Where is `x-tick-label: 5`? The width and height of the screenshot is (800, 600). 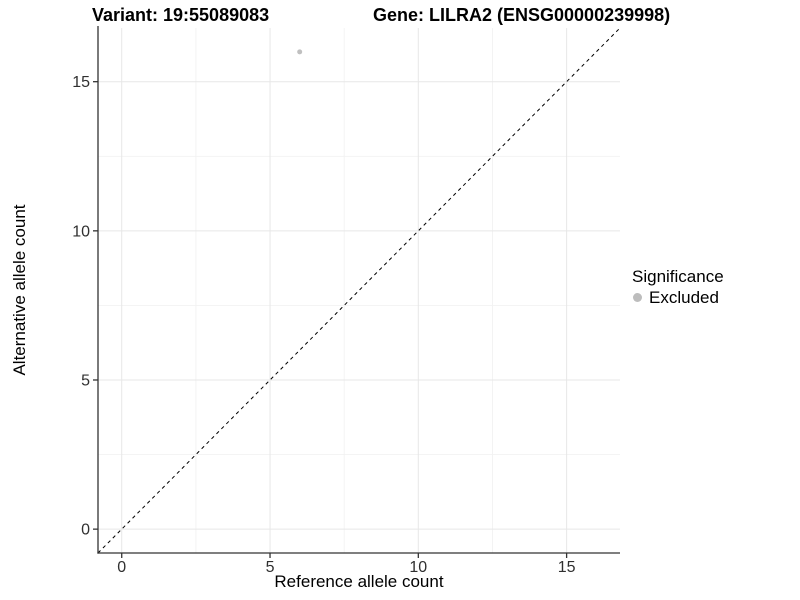
x-tick-label: 5 is located at coordinates (270, 567).